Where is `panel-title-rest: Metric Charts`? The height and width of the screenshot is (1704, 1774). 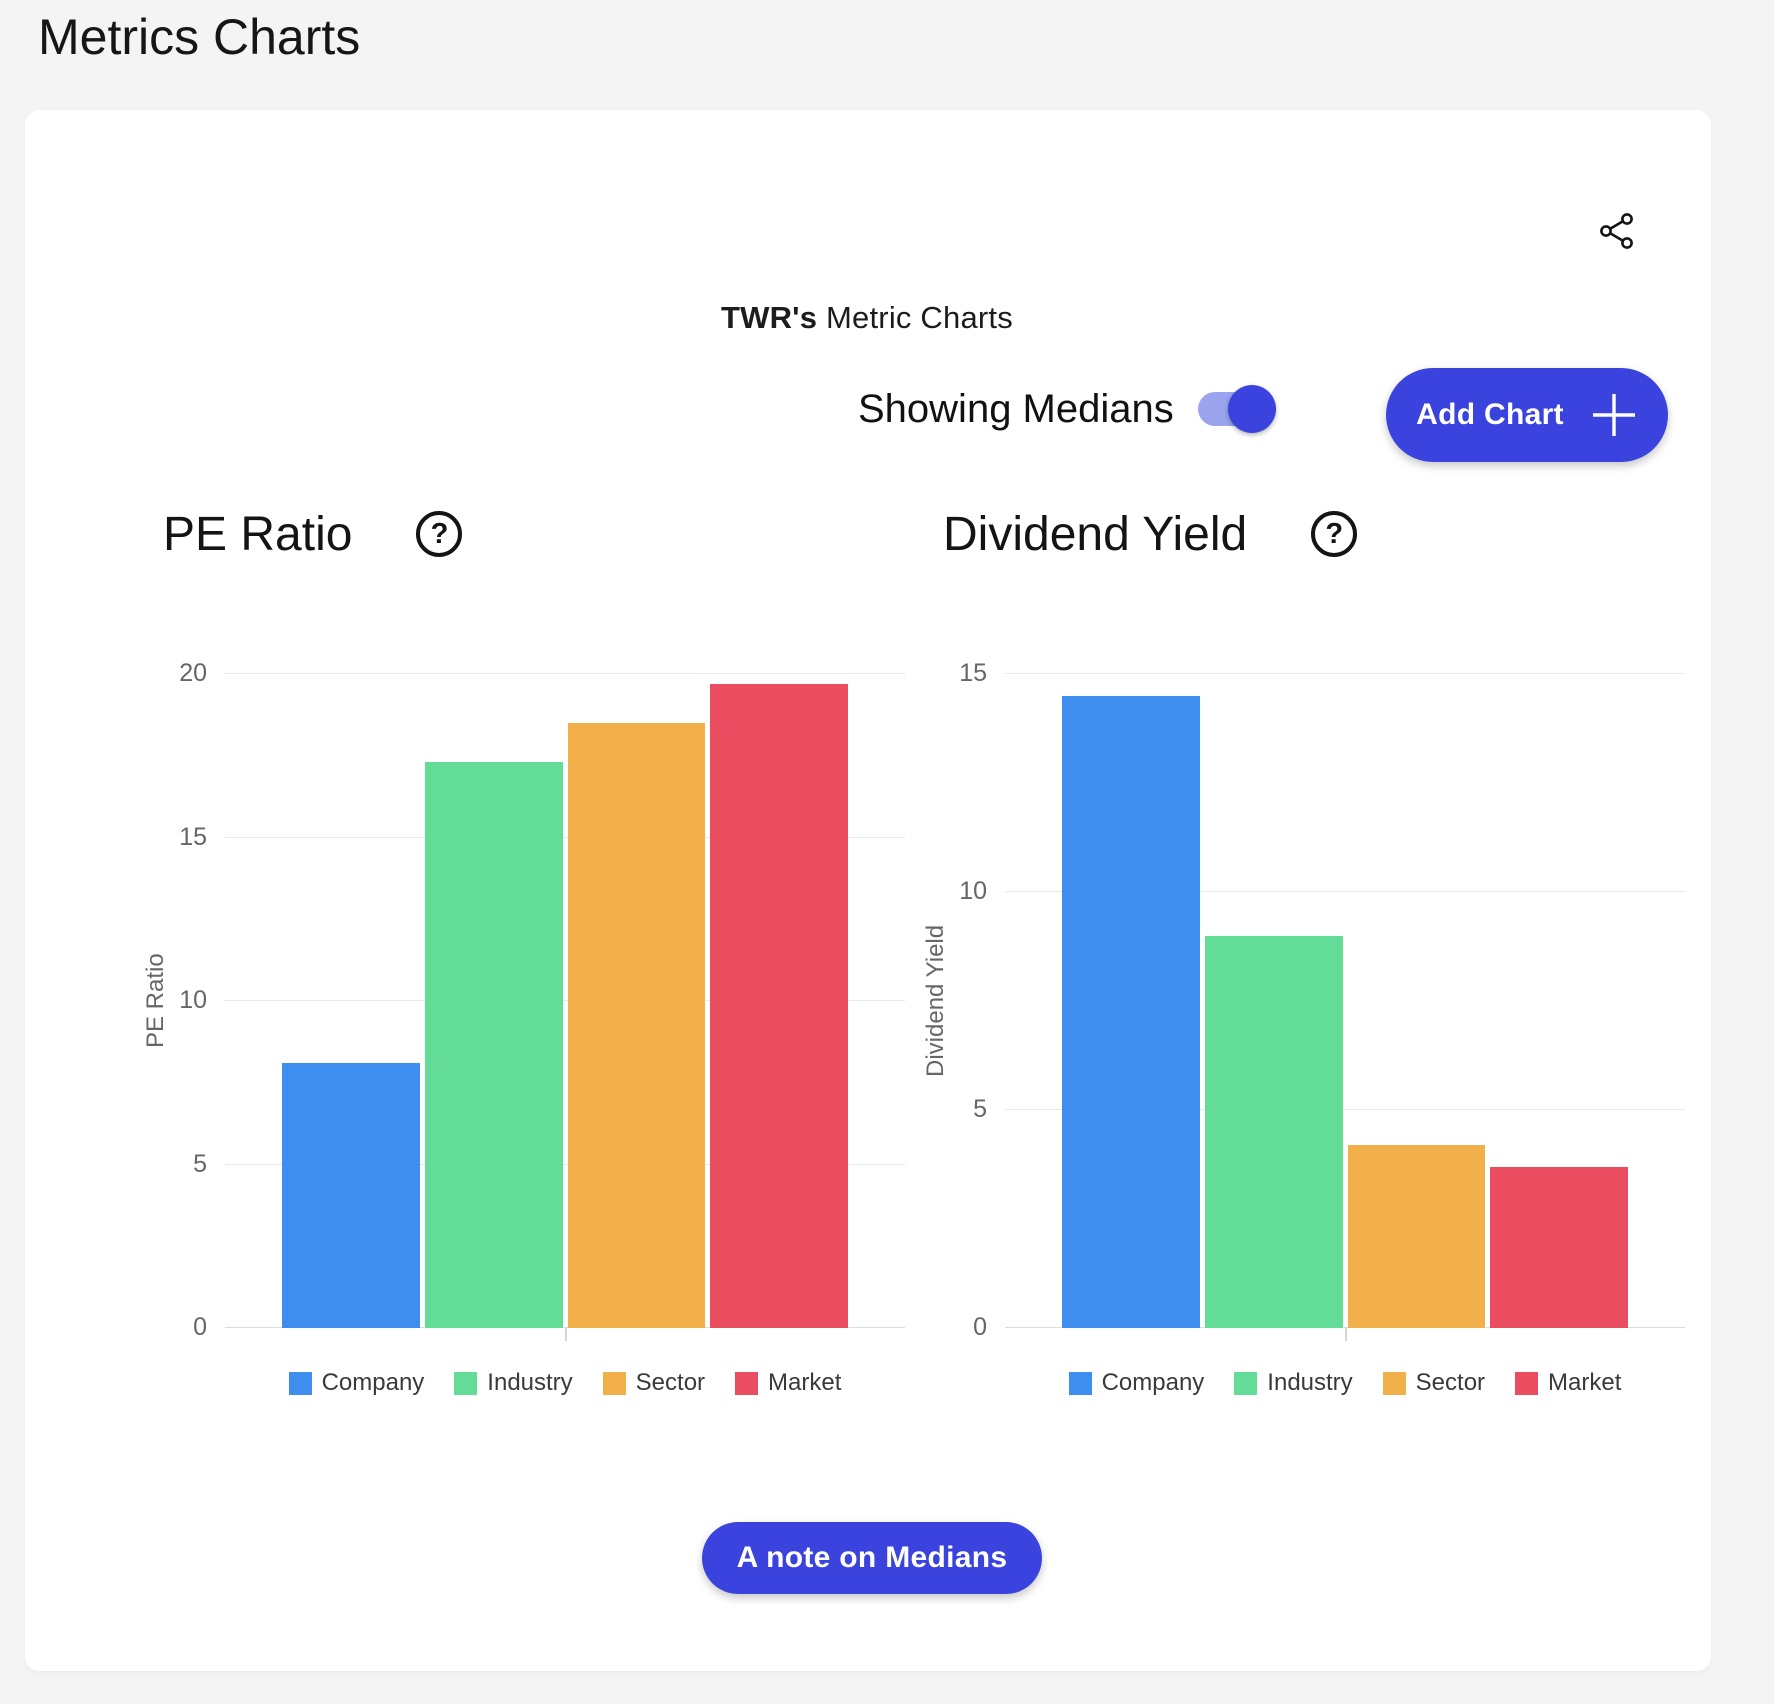 panel-title-rest: Metric Charts is located at coordinates (919, 317).